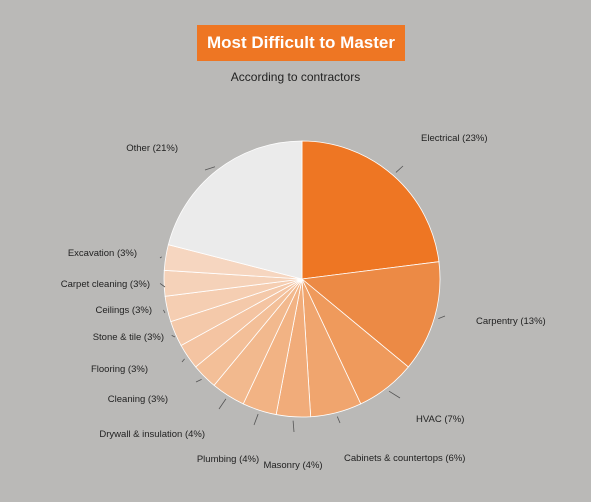 The width and height of the screenshot is (591, 502). What do you see at coordinates (228, 459) in the screenshot?
I see `slice-label: Plumbing (4%)` at bounding box center [228, 459].